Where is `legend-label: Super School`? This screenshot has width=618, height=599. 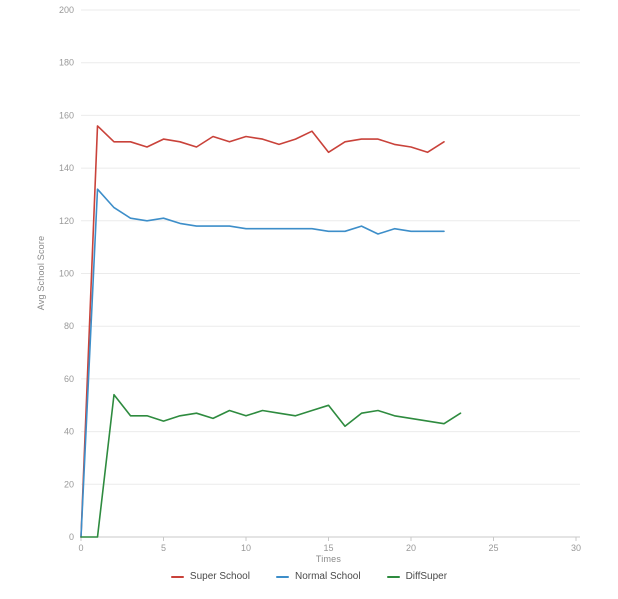
legend-label: Super School is located at coordinates (219, 576).